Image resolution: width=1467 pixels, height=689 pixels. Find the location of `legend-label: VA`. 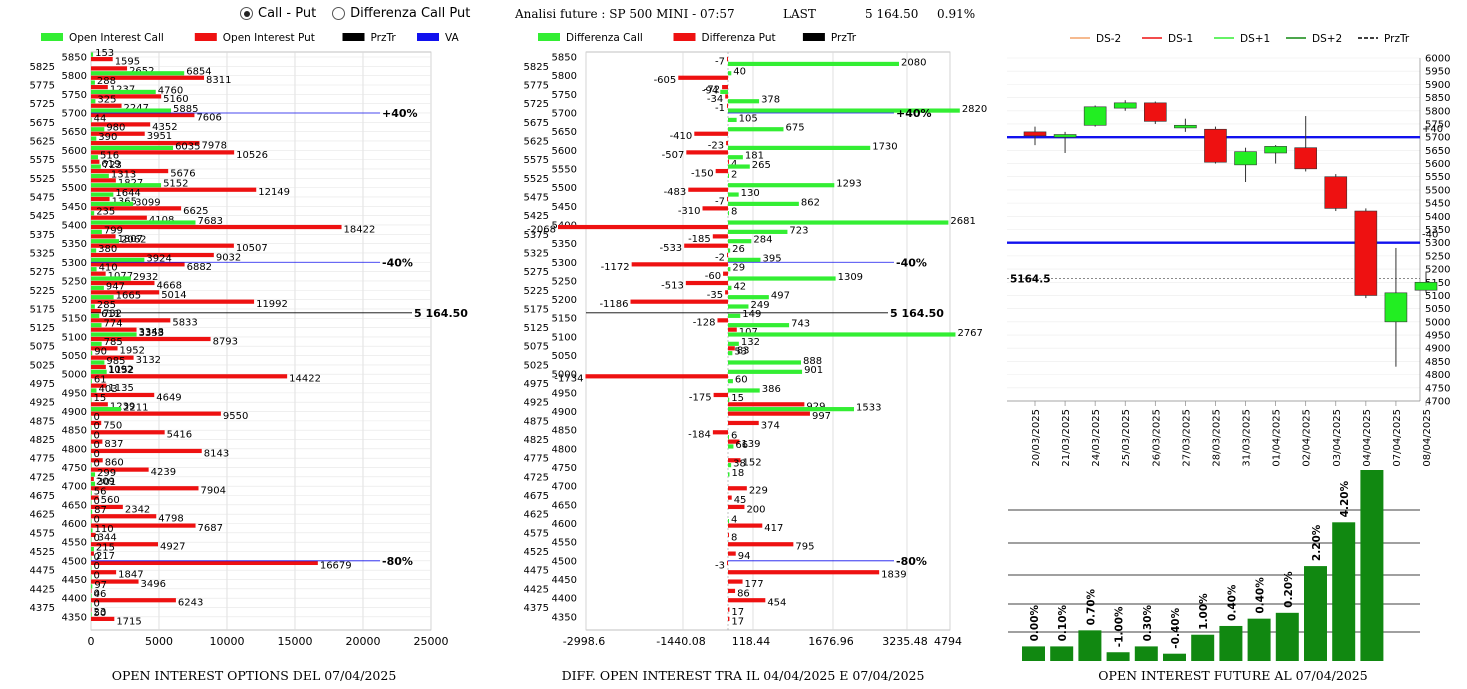

legend-label: VA is located at coordinates (452, 38).